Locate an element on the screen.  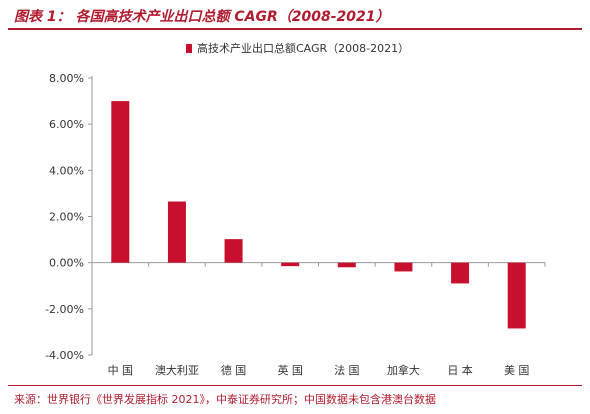
y-tick-label: 8.00% is located at coordinates (66, 78).